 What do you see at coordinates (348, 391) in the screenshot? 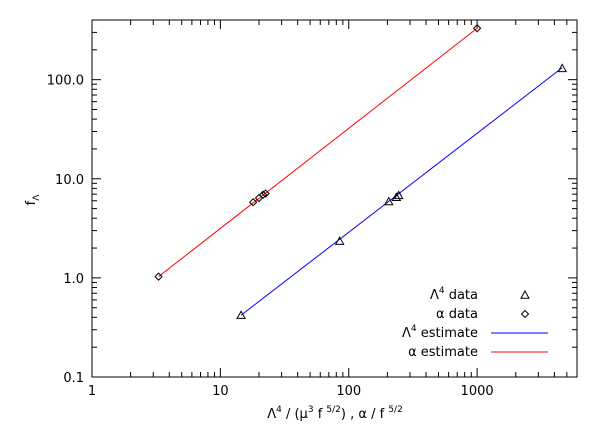
I see `x-tick-label: 100` at bounding box center [348, 391].